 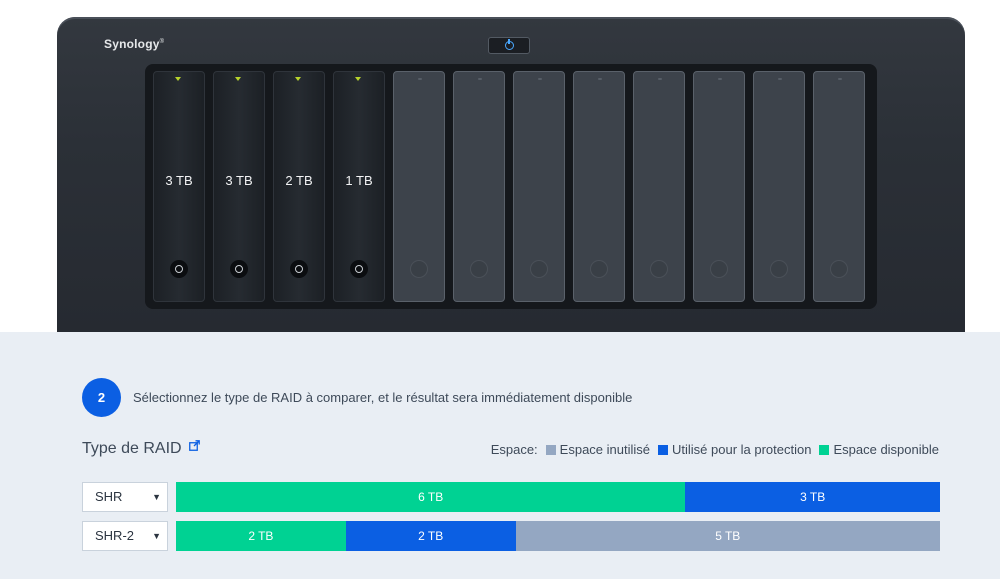 I want to click on legend-item-available: Espace disponible, so click(x=886, y=449).